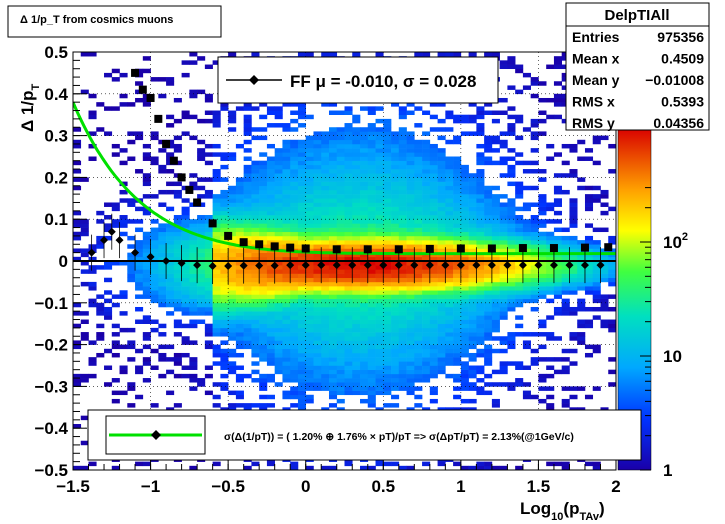 Image resolution: width=725 pixels, height=524 pixels. What do you see at coordinates (637, 66) in the screenshot?
I see `stats-box` at bounding box center [637, 66].